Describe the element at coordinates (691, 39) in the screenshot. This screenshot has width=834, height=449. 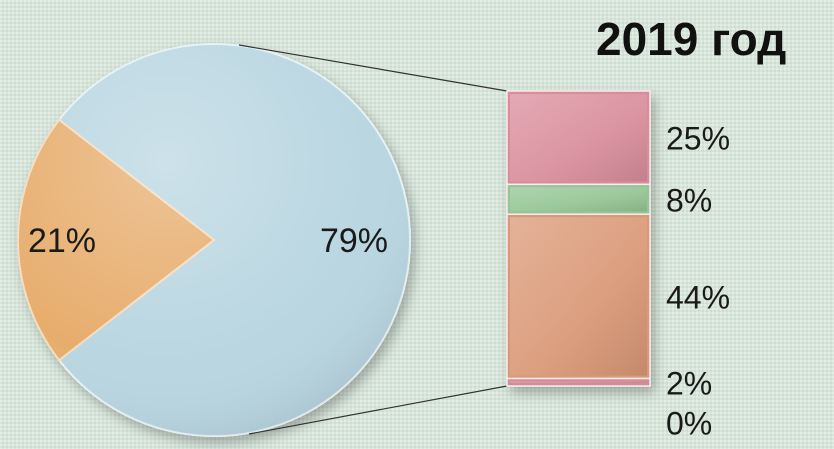
I see `chart-title: 2019 год` at that location.